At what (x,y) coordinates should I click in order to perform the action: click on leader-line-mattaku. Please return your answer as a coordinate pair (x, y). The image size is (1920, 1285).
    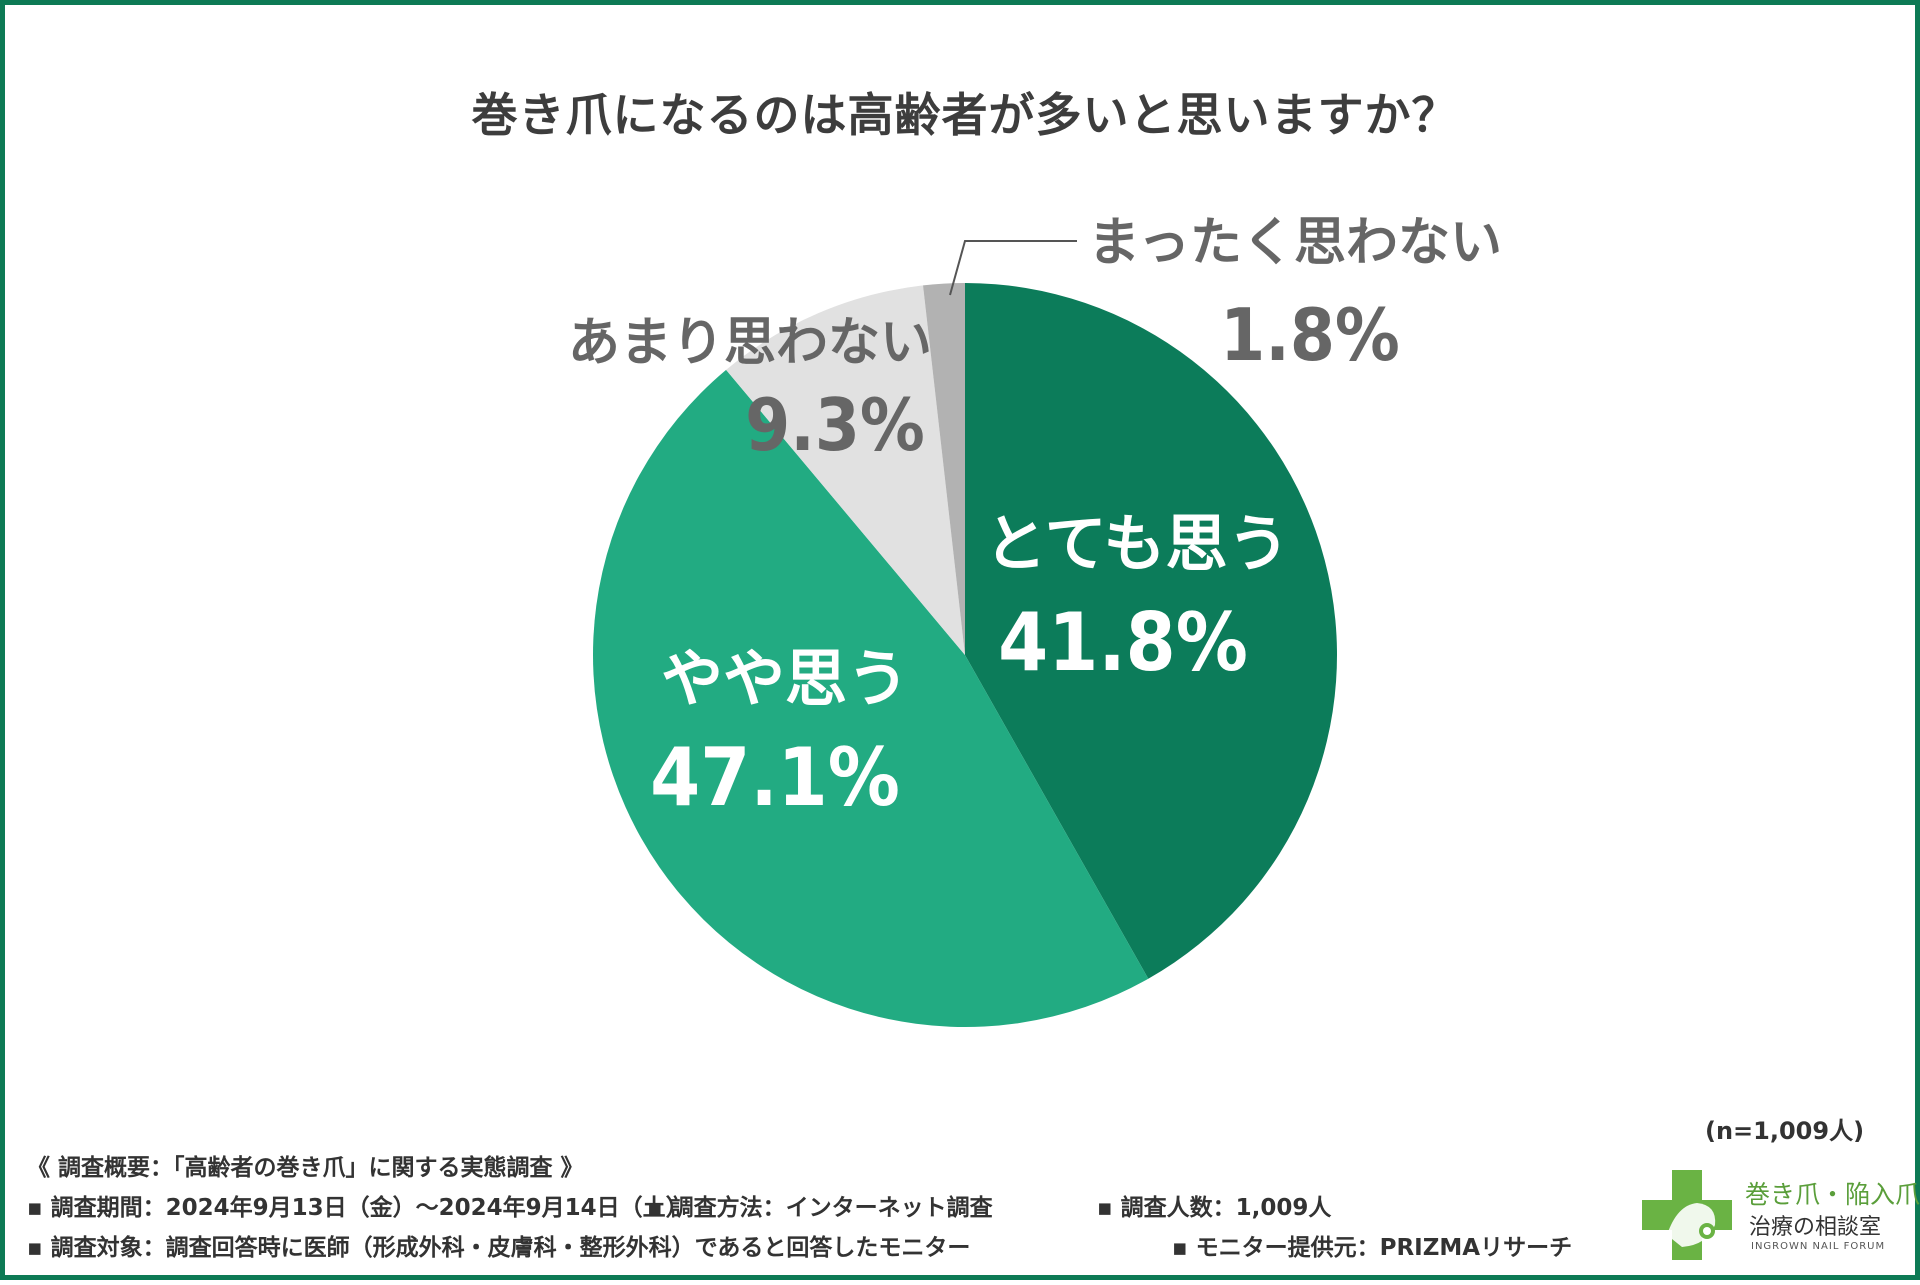
    Looking at the image, I should click on (1013, 268).